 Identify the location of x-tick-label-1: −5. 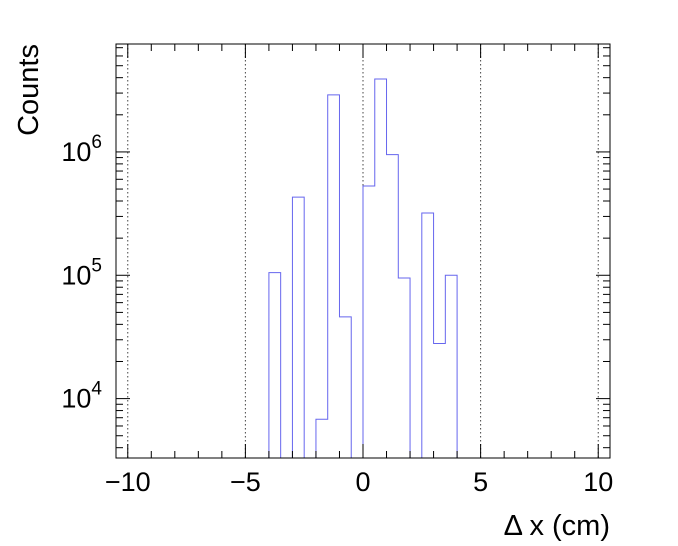
(245, 482).